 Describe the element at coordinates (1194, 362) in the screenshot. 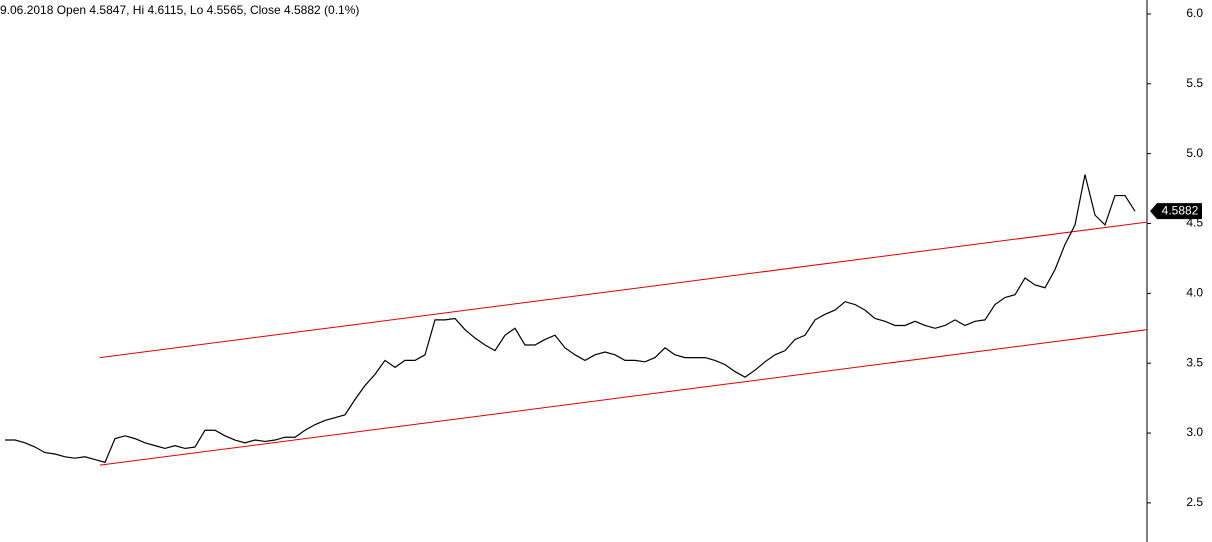

I see `y-tick-label: 3.5` at that location.